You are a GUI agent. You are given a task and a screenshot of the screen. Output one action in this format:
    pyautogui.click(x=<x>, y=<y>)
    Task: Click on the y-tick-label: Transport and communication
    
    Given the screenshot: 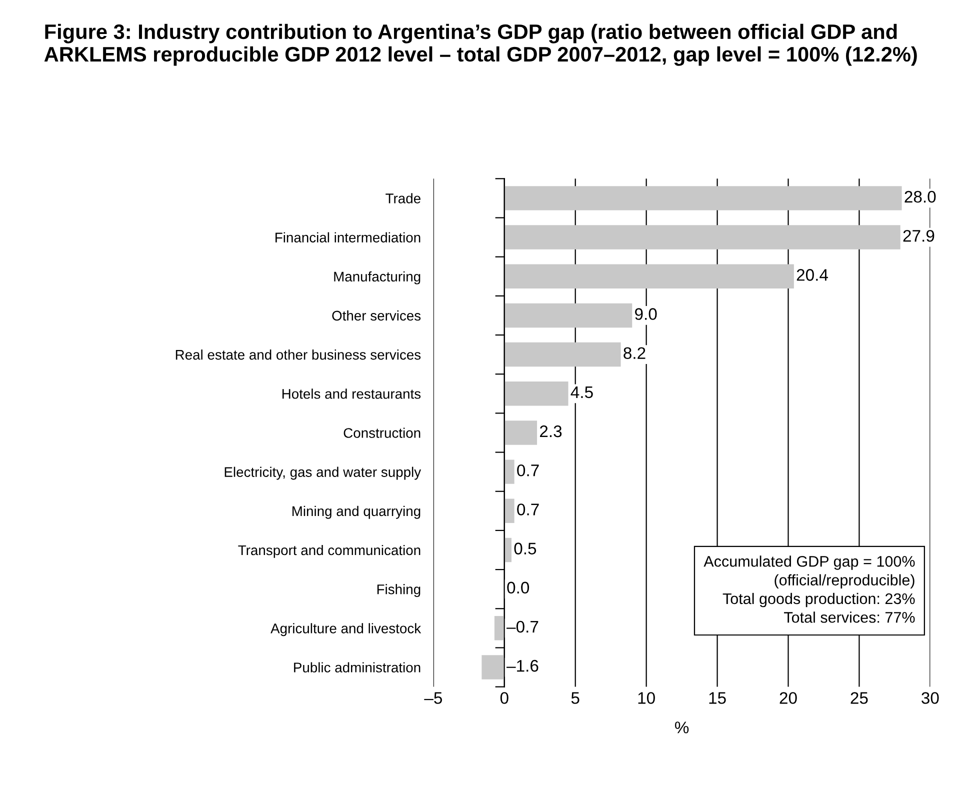 What is the action you would take?
    pyautogui.click(x=329, y=551)
    